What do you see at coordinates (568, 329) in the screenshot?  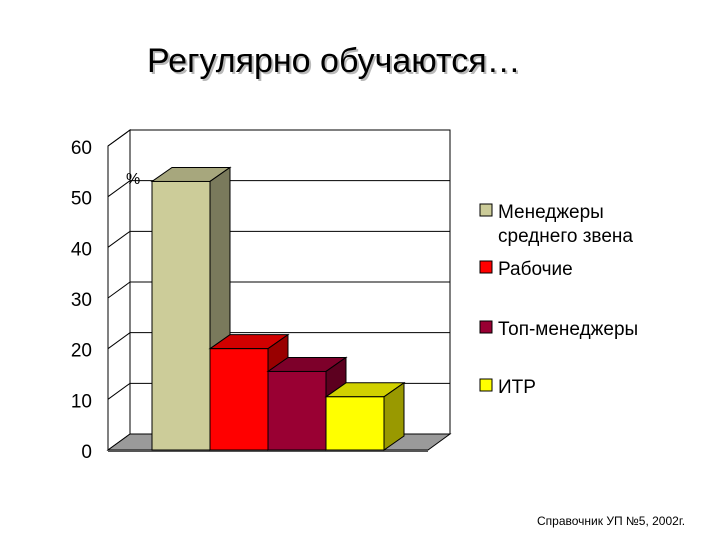 I see `legend-label: Топ-менеджеры` at bounding box center [568, 329].